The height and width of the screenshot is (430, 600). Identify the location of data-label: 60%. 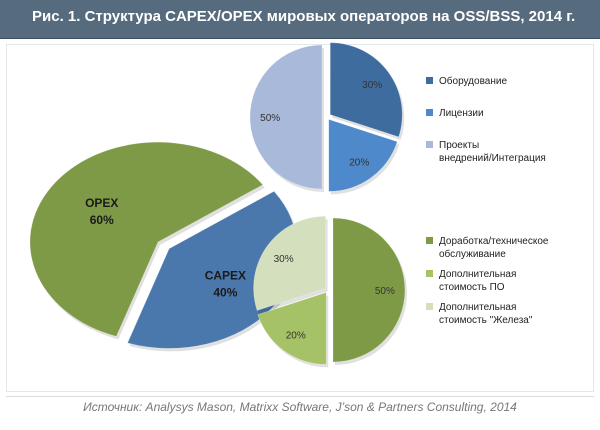
(102, 220).